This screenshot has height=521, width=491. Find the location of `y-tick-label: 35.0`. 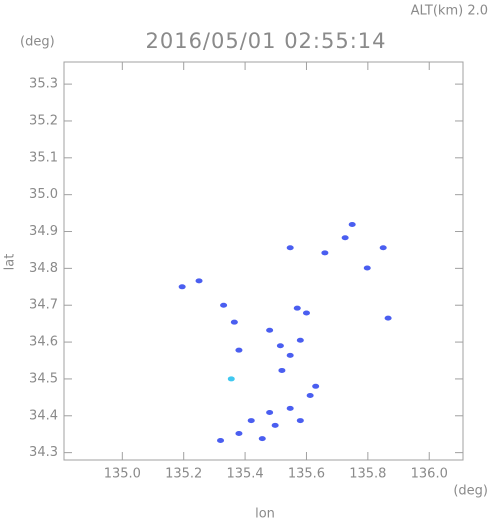

y-tick-label: 35.0 is located at coordinates (43, 194).